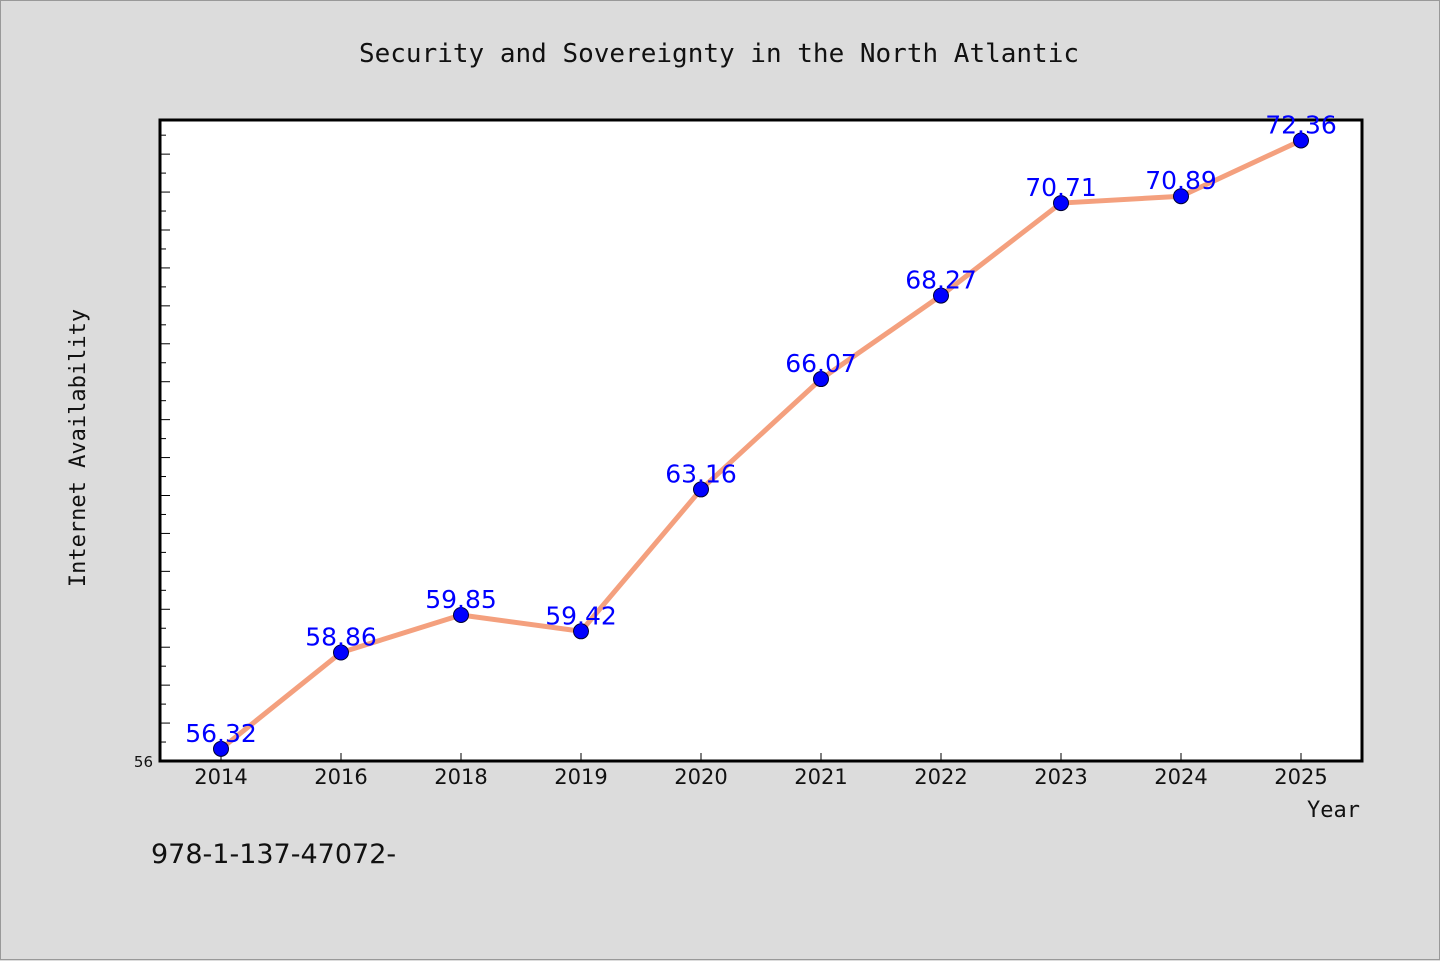  I want to click on footer-text: 978-1-137-47072-, so click(273, 854).